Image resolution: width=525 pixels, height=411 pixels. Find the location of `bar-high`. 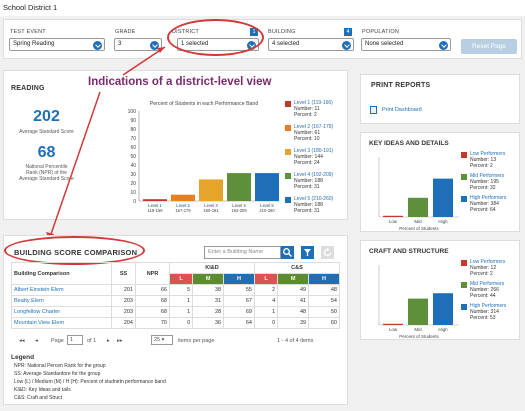

bar-high is located at coordinates (443, 197).